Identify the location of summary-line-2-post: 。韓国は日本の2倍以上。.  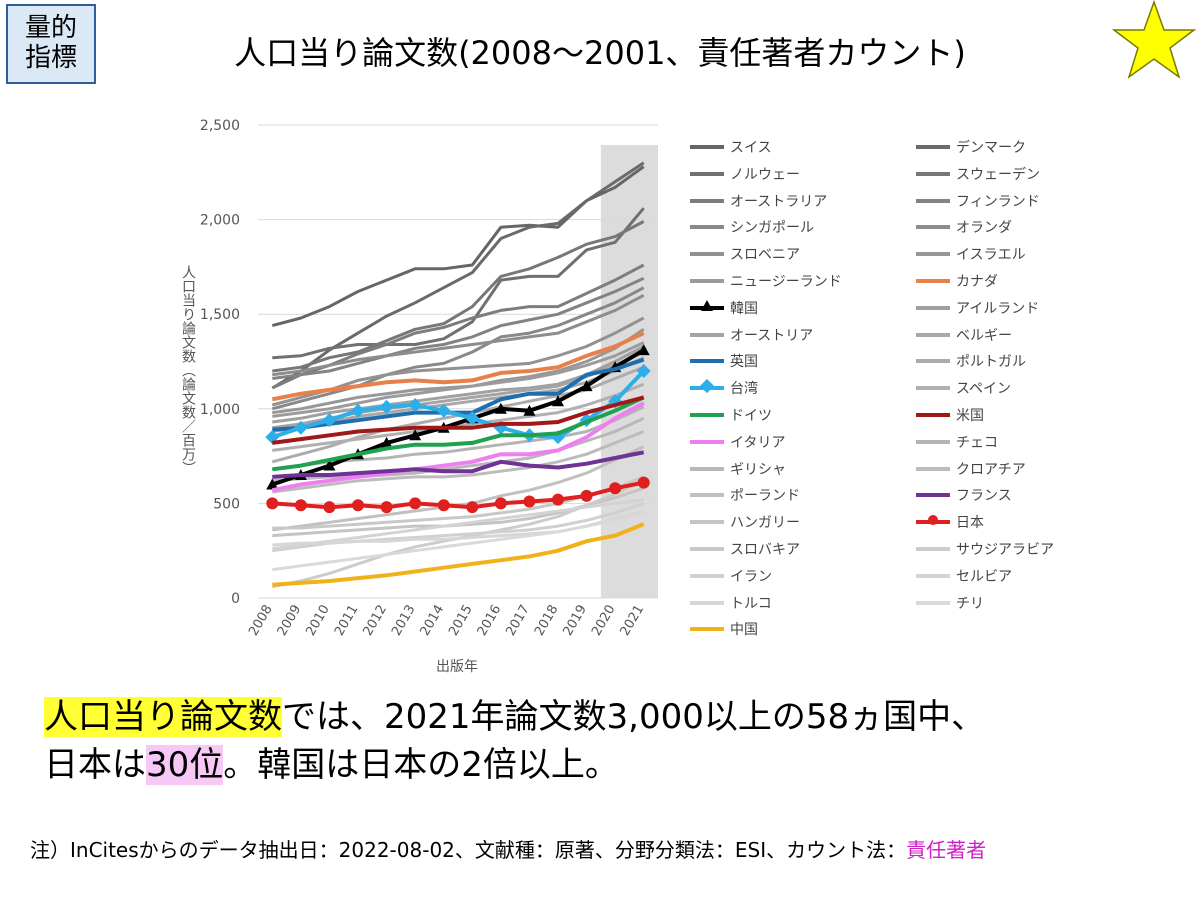
(421, 765).